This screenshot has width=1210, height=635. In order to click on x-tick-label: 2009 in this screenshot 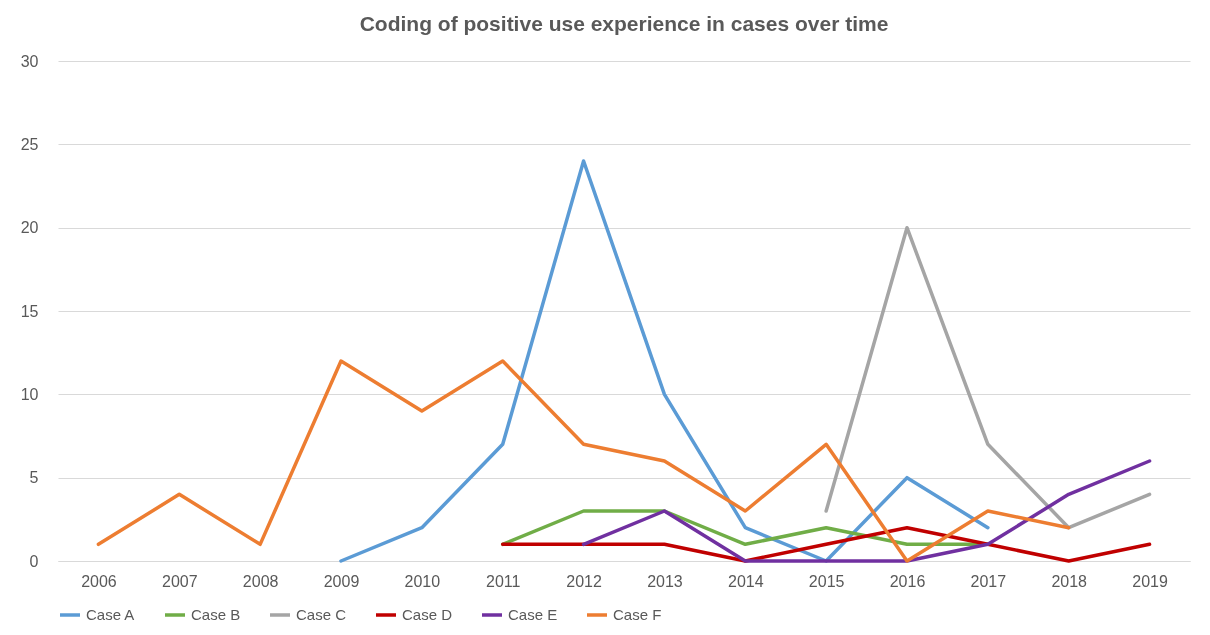, I will do `click(341, 581)`.